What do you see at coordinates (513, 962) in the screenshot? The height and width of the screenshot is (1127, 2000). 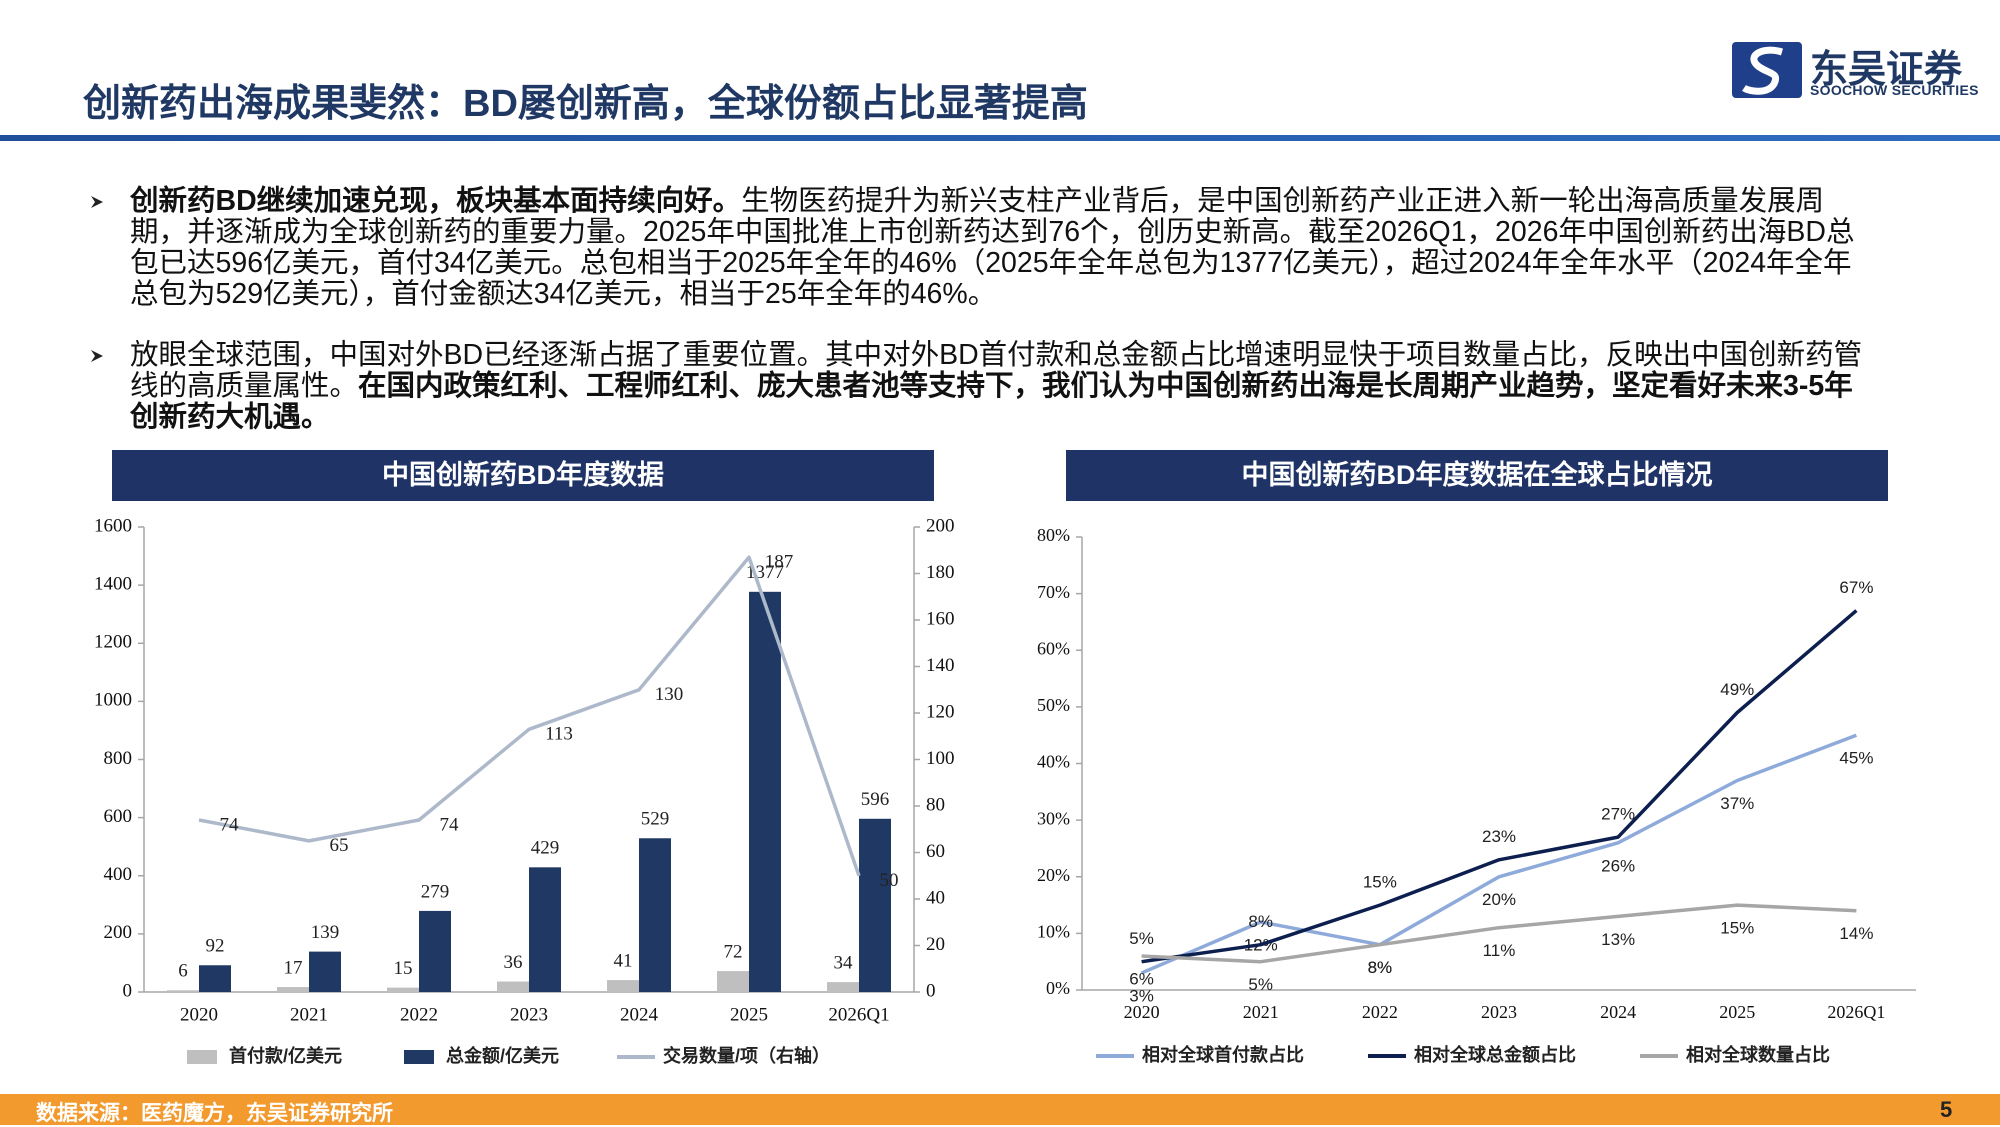 I see `data-label: 36` at bounding box center [513, 962].